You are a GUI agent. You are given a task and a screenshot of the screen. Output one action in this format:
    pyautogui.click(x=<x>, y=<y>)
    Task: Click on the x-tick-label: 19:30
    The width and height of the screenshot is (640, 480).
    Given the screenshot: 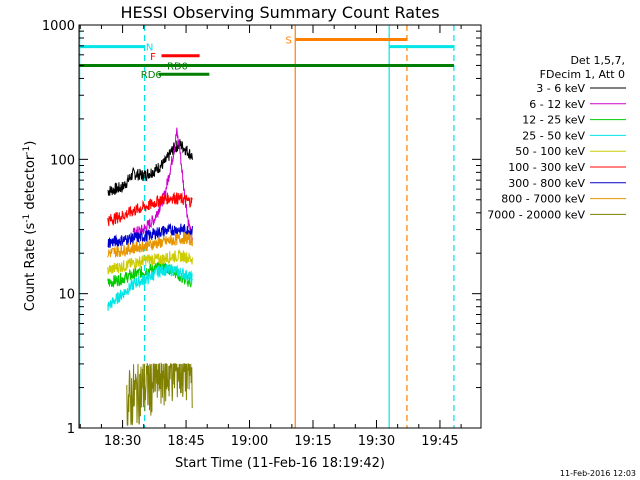 What is the action you would take?
    pyautogui.click(x=376, y=441)
    